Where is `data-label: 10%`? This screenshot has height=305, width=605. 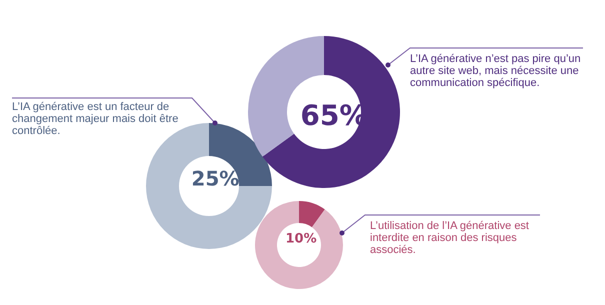
data-label: 10% is located at coordinates (301, 239).